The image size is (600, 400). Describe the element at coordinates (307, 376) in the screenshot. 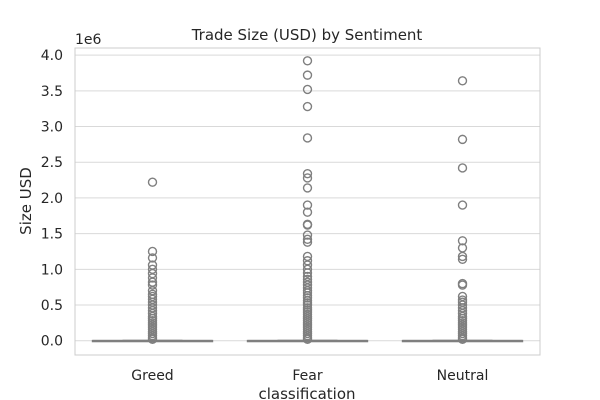

I see `x-tick-label: Fear` at that location.